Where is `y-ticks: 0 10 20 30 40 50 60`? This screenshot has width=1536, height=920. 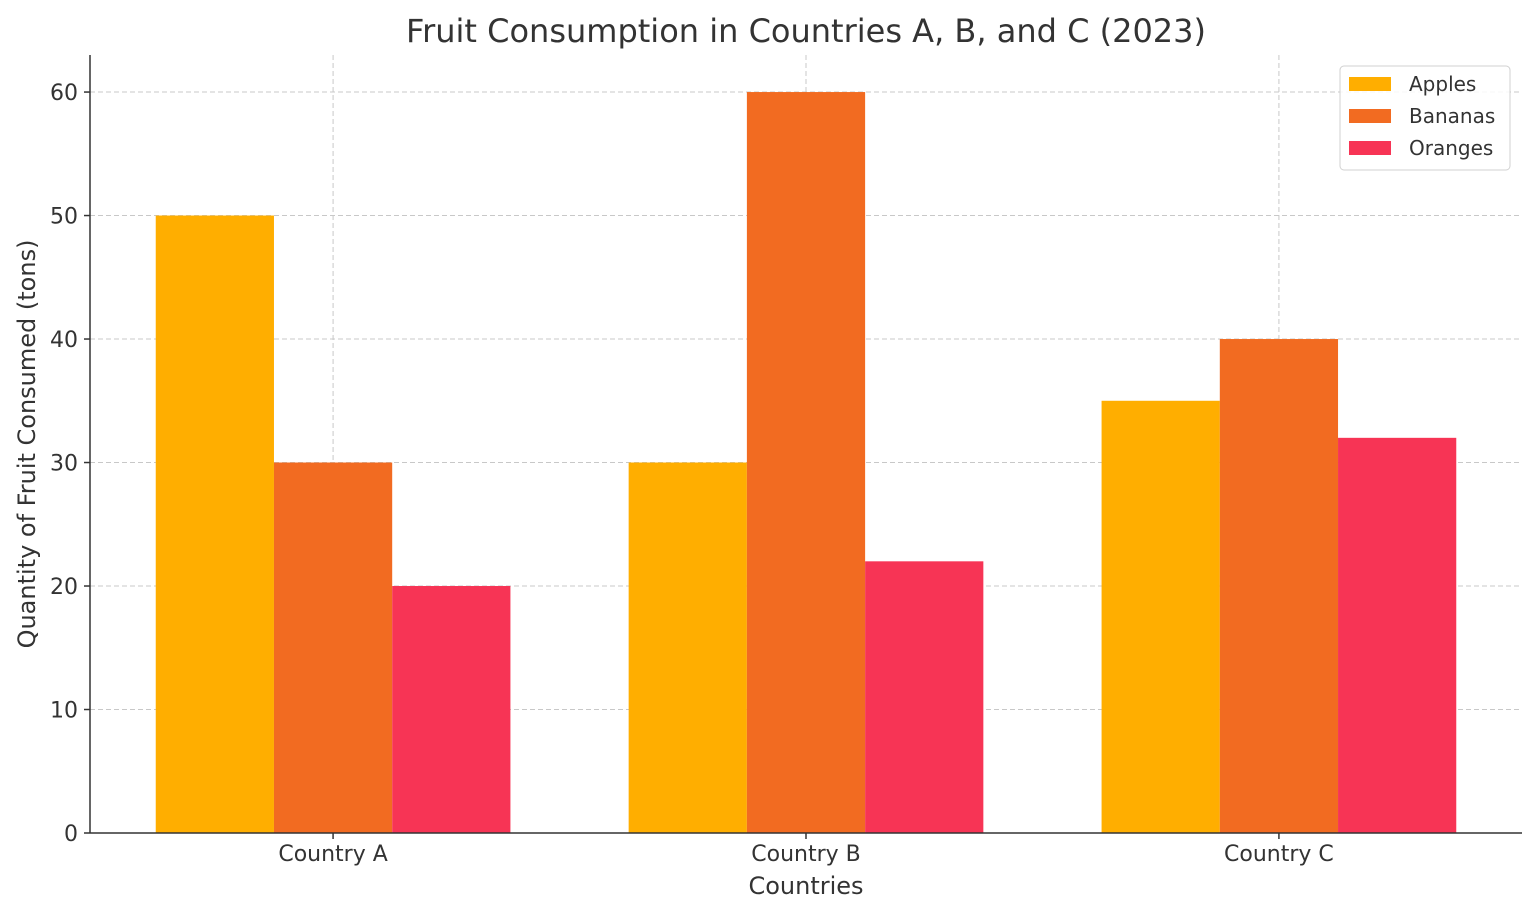 y-ticks: 0 10 20 30 40 50 60 is located at coordinates (70, 464).